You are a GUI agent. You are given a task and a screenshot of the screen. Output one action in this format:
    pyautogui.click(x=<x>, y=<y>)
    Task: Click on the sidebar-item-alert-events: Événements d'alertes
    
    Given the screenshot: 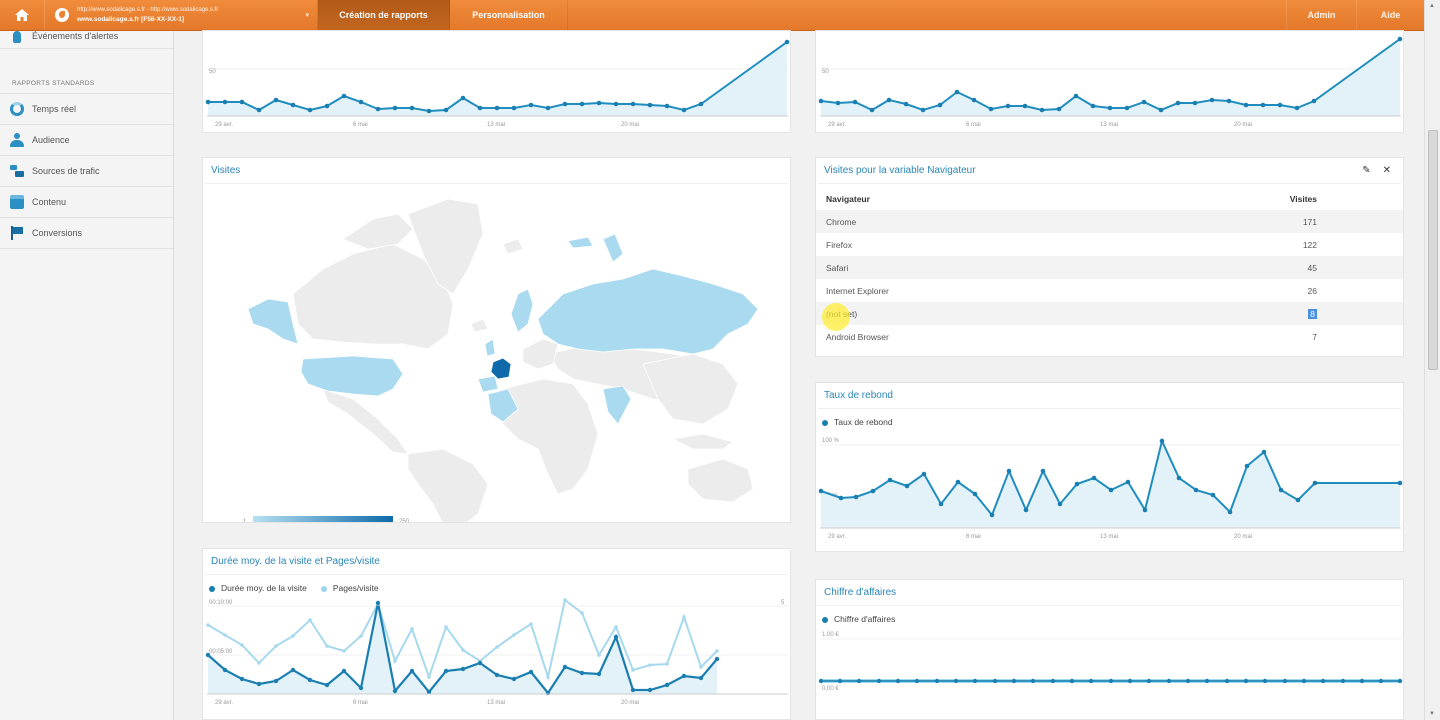 What is the action you would take?
    pyautogui.click(x=86, y=40)
    